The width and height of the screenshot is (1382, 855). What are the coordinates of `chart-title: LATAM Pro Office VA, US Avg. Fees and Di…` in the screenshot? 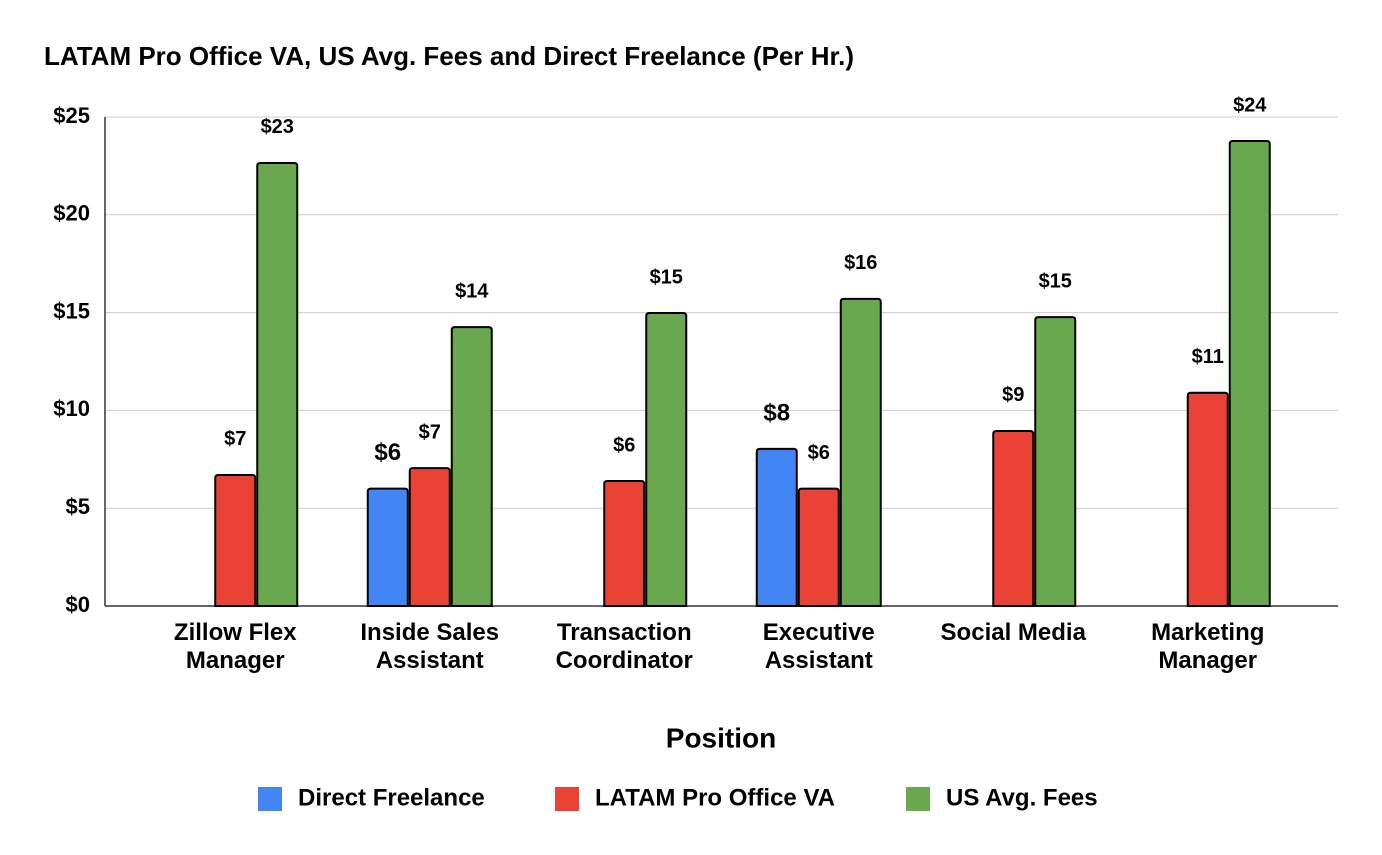 It's located at (449, 56).